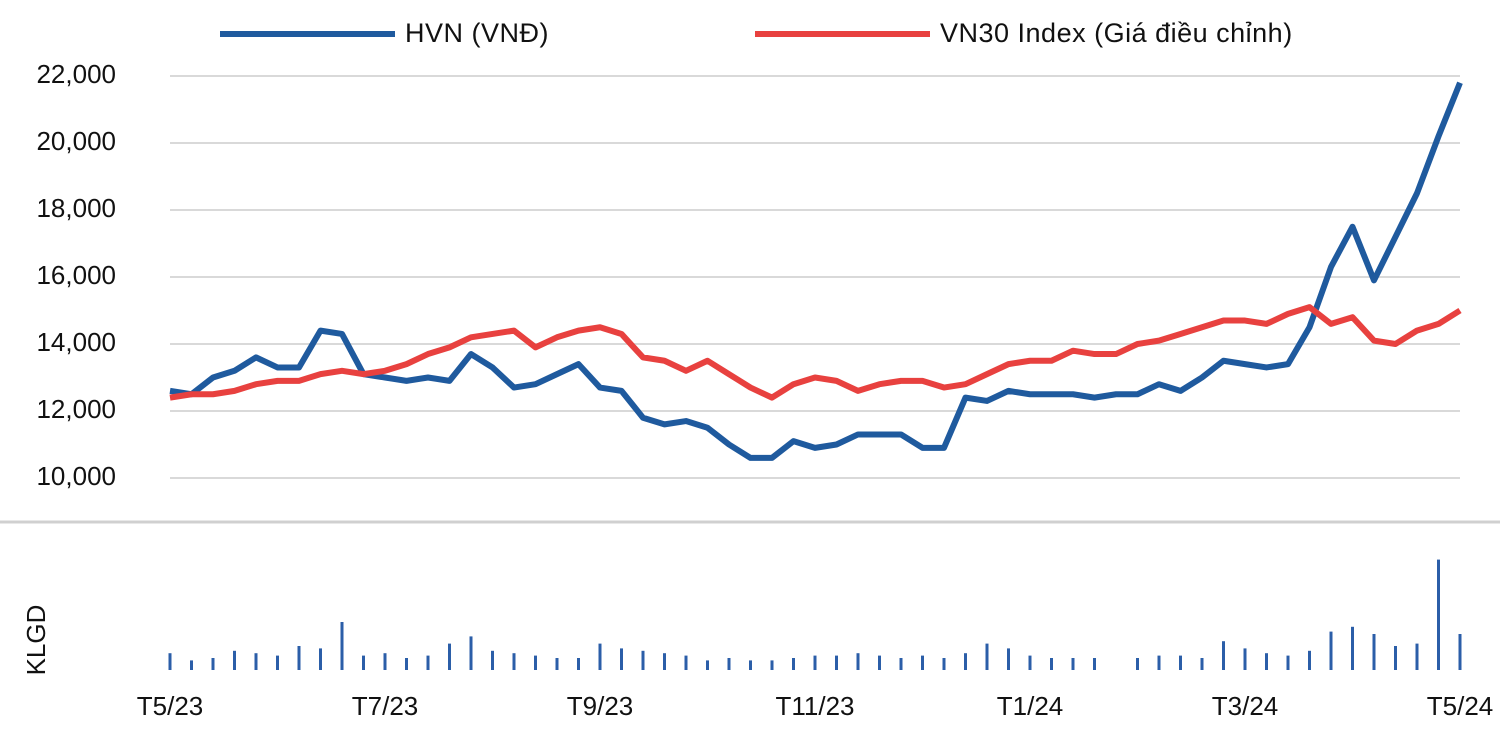  What do you see at coordinates (170, 706) in the screenshot?
I see `x-tick-label: T5/23` at bounding box center [170, 706].